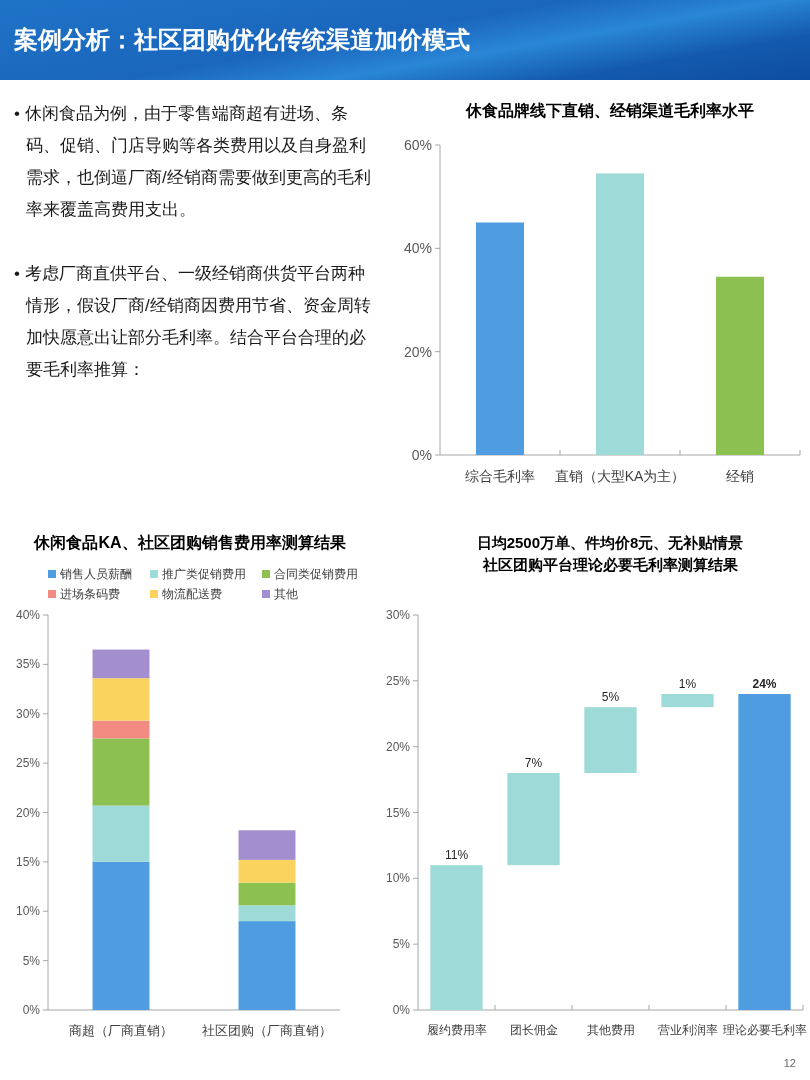 This screenshot has width=810, height=1080. What do you see at coordinates (687, 684) in the screenshot?
I see `data-label: 1%` at bounding box center [687, 684].